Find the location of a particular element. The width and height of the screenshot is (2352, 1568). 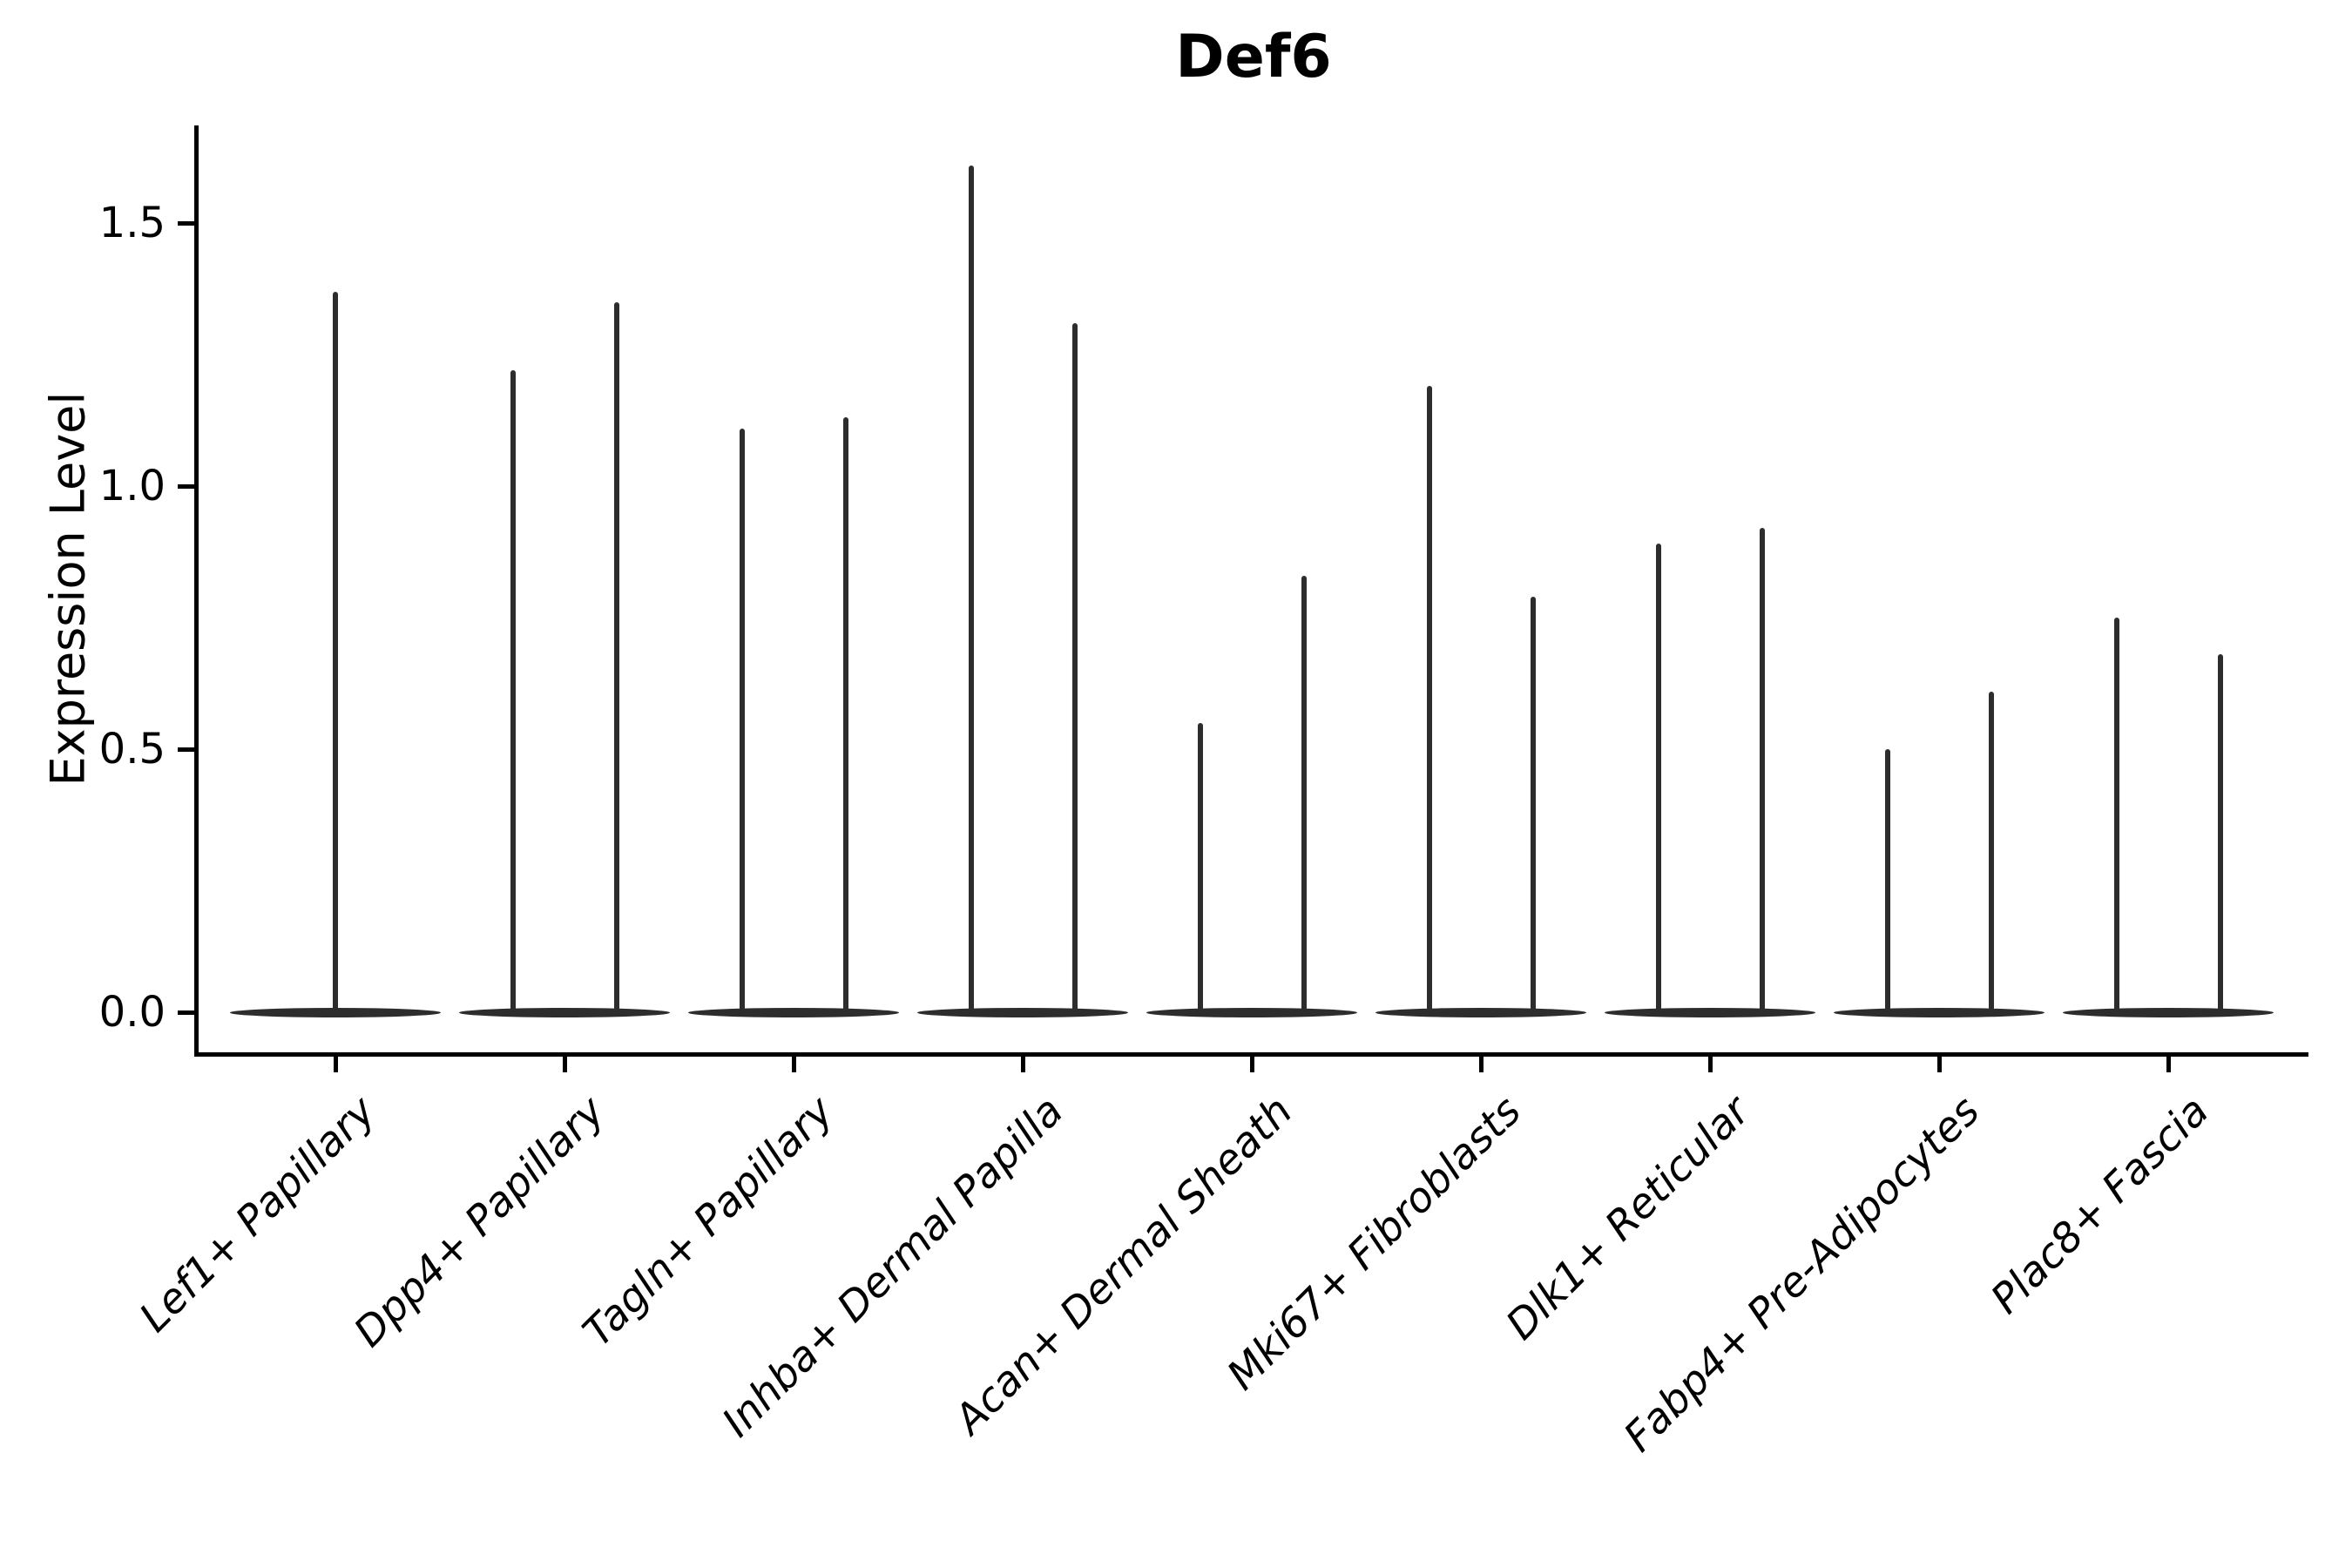

y-tick-label: 1.5 is located at coordinates (132, 223).